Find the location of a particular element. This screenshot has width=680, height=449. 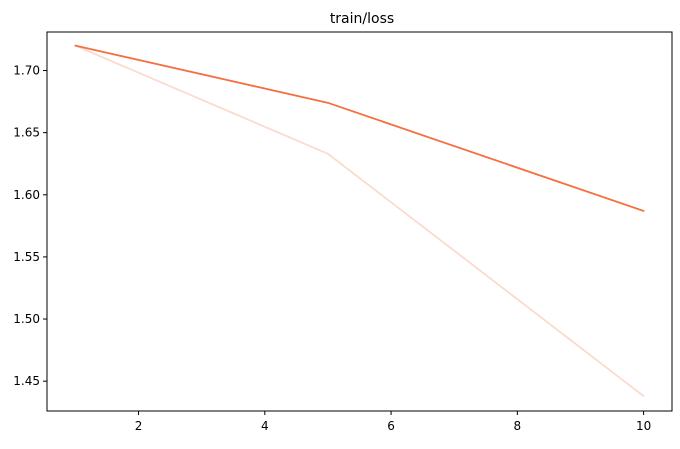

x-tick-label: 10 is located at coordinates (643, 426).